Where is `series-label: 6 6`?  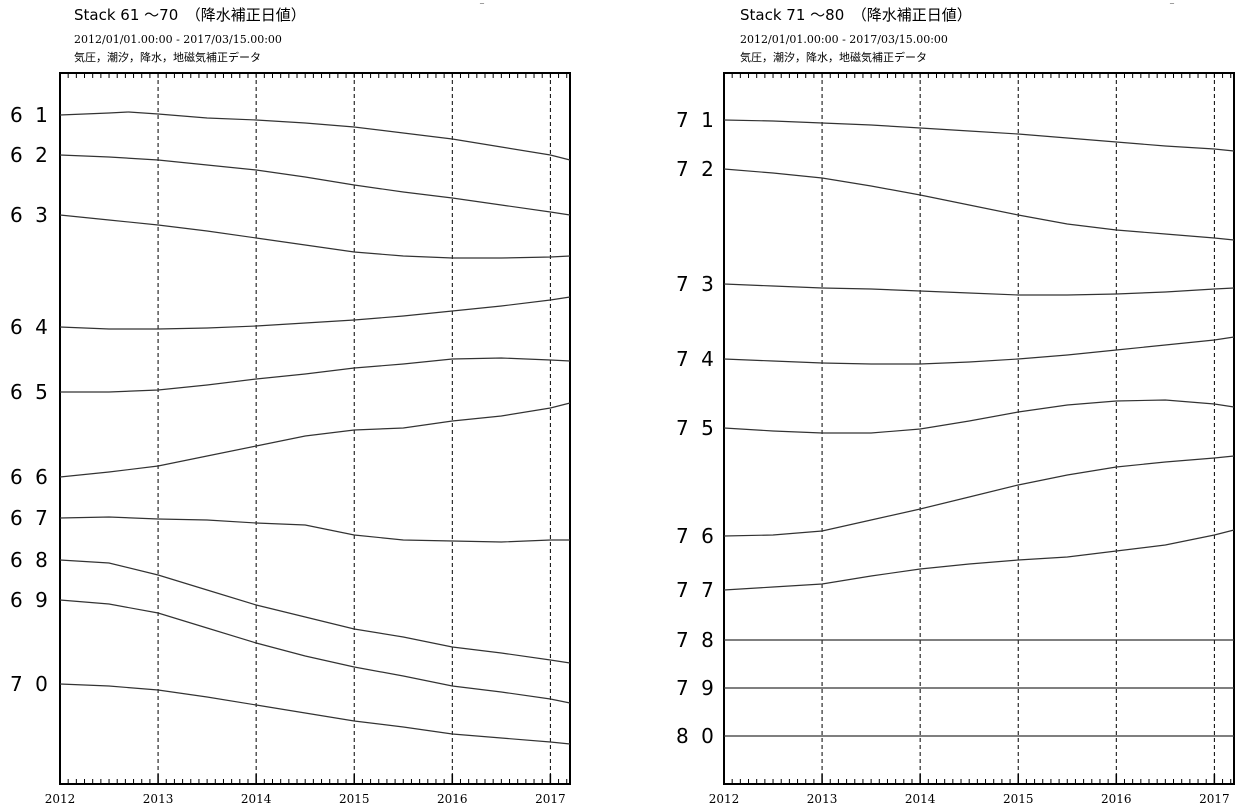 series-label: 6 6 is located at coordinates (30, 477).